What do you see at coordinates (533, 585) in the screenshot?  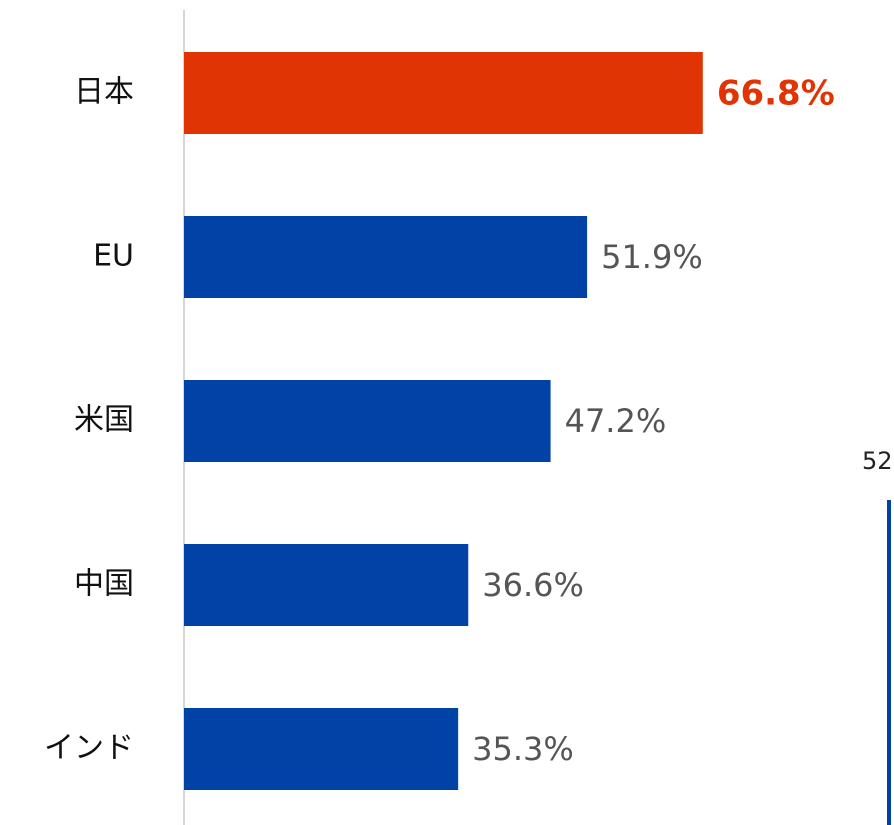 I see `value-label: 36.6%` at bounding box center [533, 585].